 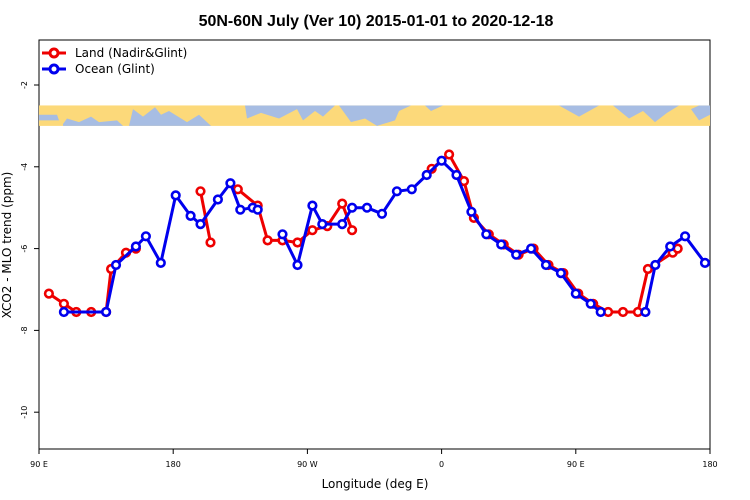 What do you see at coordinates (441, 464) in the screenshot?
I see `x-tick-label: 0` at bounding box center [441, 464].